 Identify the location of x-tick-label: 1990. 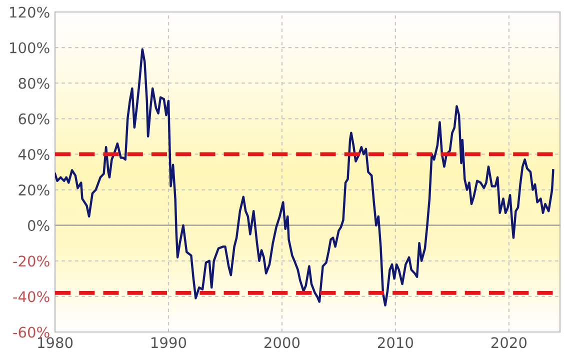
(169, 342).